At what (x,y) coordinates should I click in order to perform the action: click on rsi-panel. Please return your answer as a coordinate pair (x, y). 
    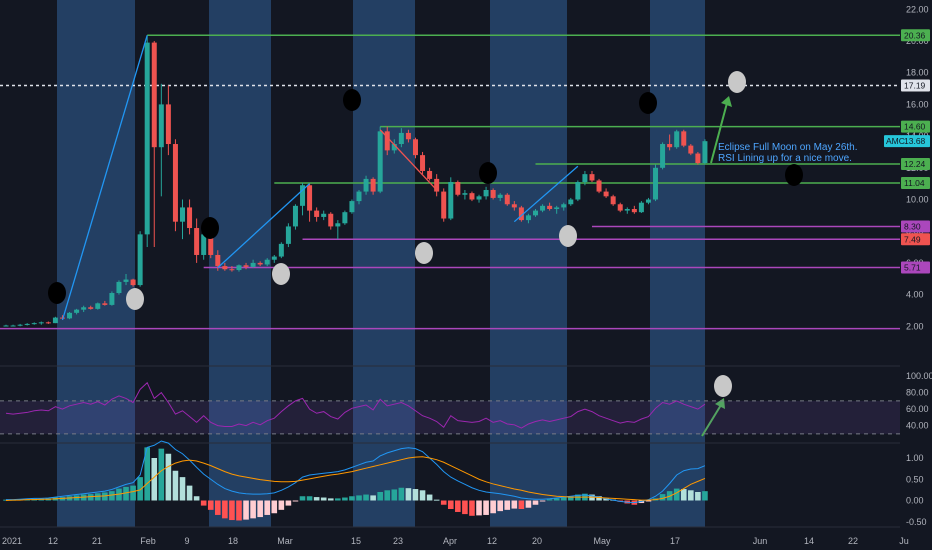
    Looking at the image, I should click on (450, 408).